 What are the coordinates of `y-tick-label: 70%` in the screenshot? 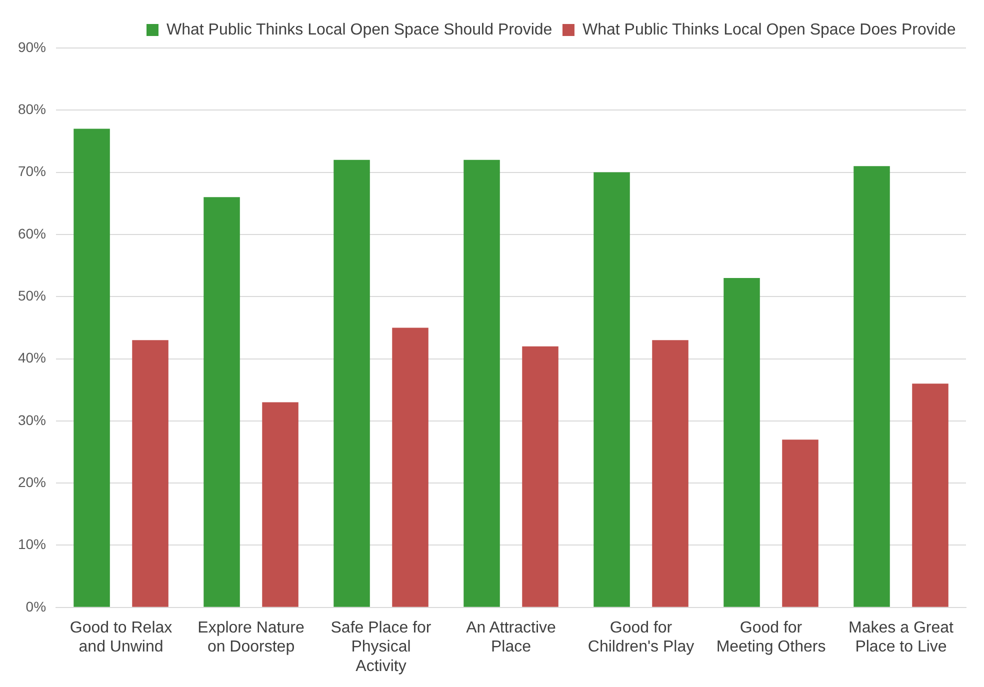 It's located at (32, 171).